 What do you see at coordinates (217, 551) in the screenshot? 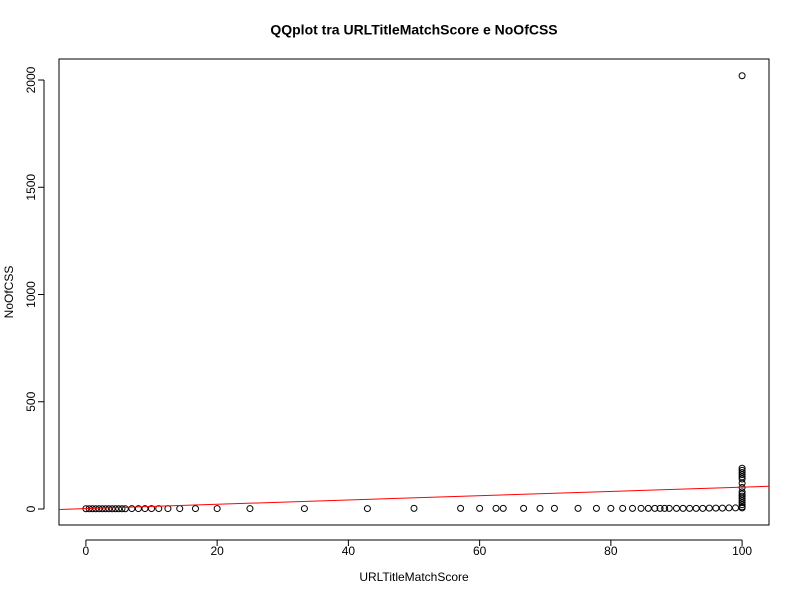
I see `x-tick-label: 20` at bounding box center [217, 551].